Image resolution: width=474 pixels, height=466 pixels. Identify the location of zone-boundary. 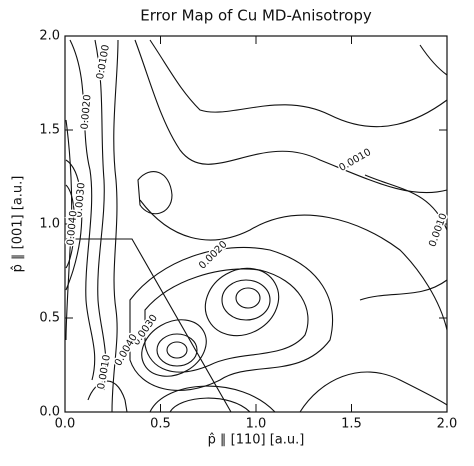
(149, 325).